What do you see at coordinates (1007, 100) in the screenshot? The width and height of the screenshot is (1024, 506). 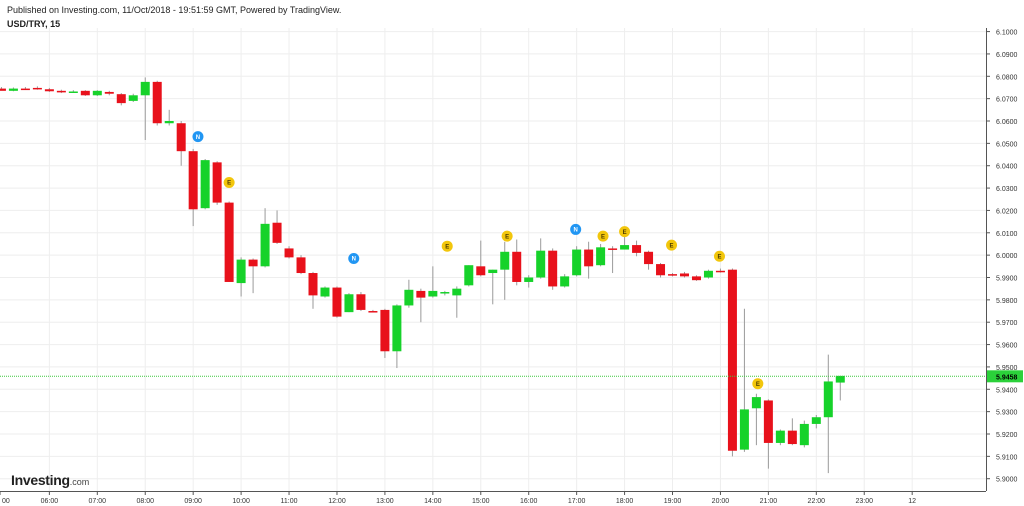 I see `y-tick-label: 6.0700` at bounding box center [1007, 100].